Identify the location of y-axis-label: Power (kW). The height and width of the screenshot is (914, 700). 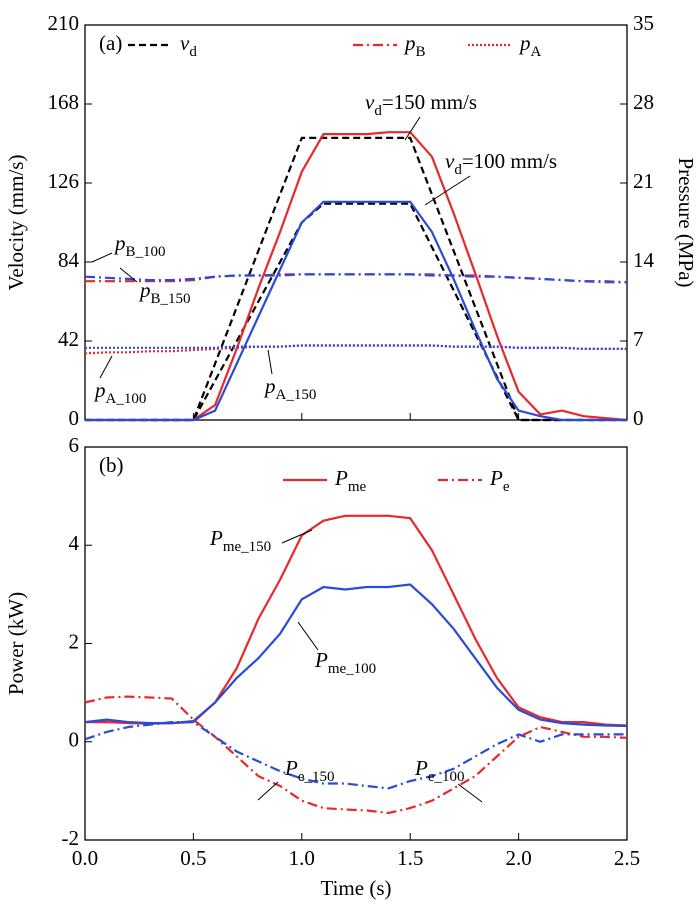
(16, 643).